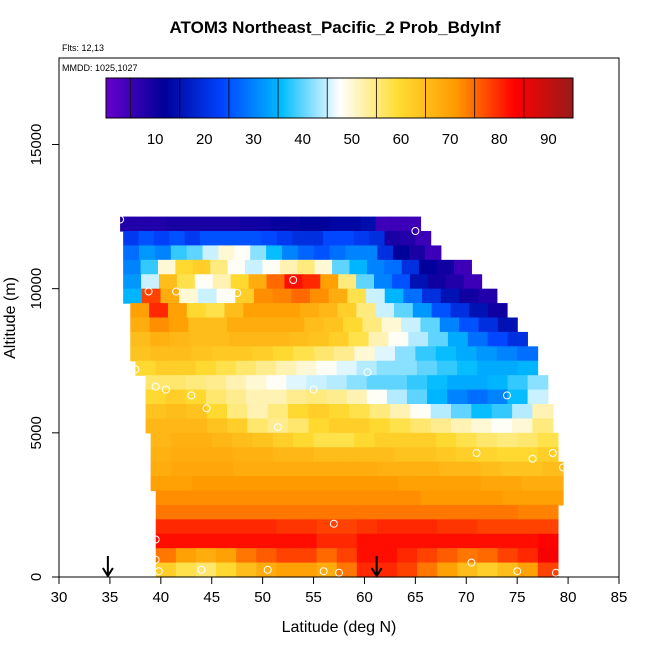 The width and height of the screenshot is (650, 650). What do you see at coordinates (401, 139) in the screenshot?
I see `colorbar-tick-label: 60` at bounding box center [401, 139].